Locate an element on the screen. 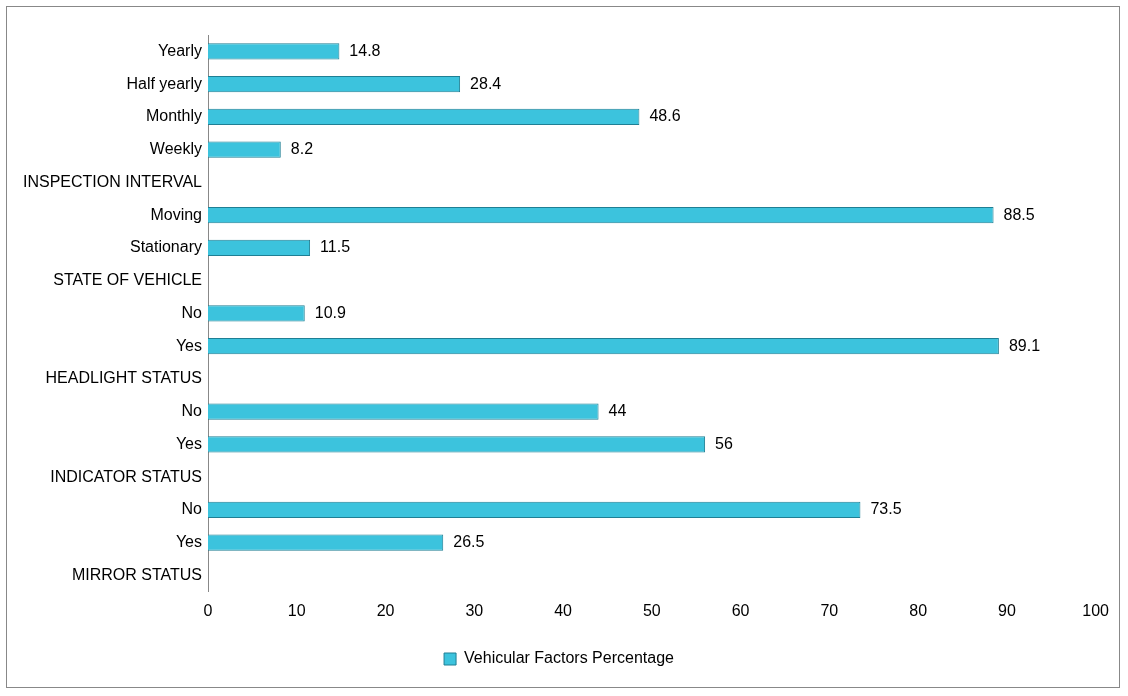  data-label: 88.5 is located at coordinates (1019, 214).